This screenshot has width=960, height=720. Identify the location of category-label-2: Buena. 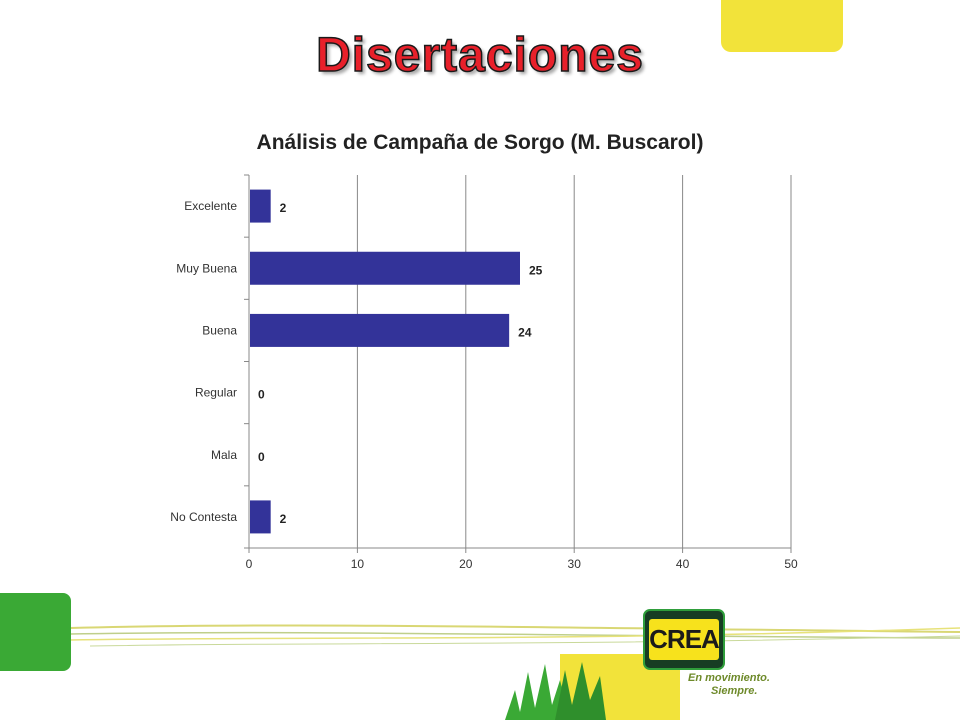
(219, 330).